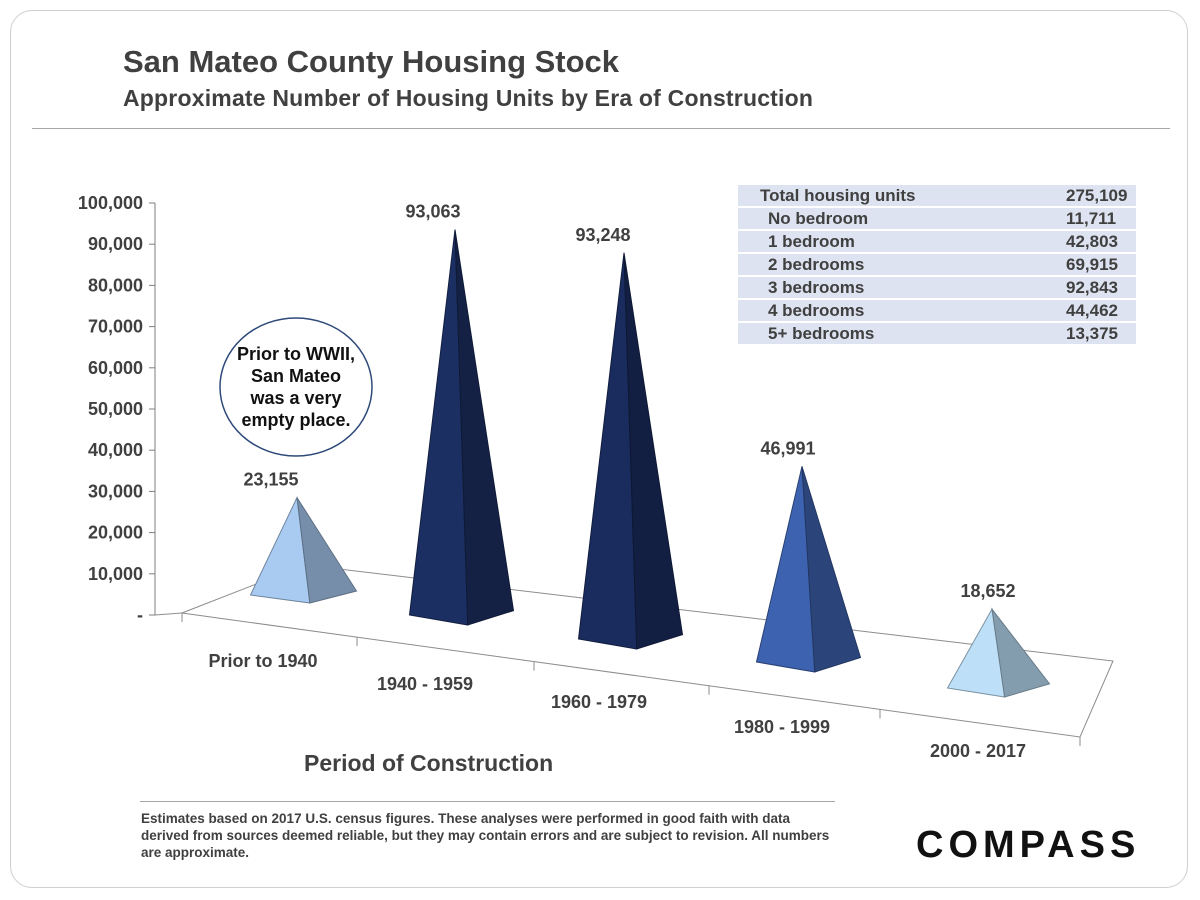 The height and width of the screenshot is (900, 1200). What do you see at coordinates (140, 615) in the screenshot?
I see `y-tick-label: -` at bounding box center [140, 615].